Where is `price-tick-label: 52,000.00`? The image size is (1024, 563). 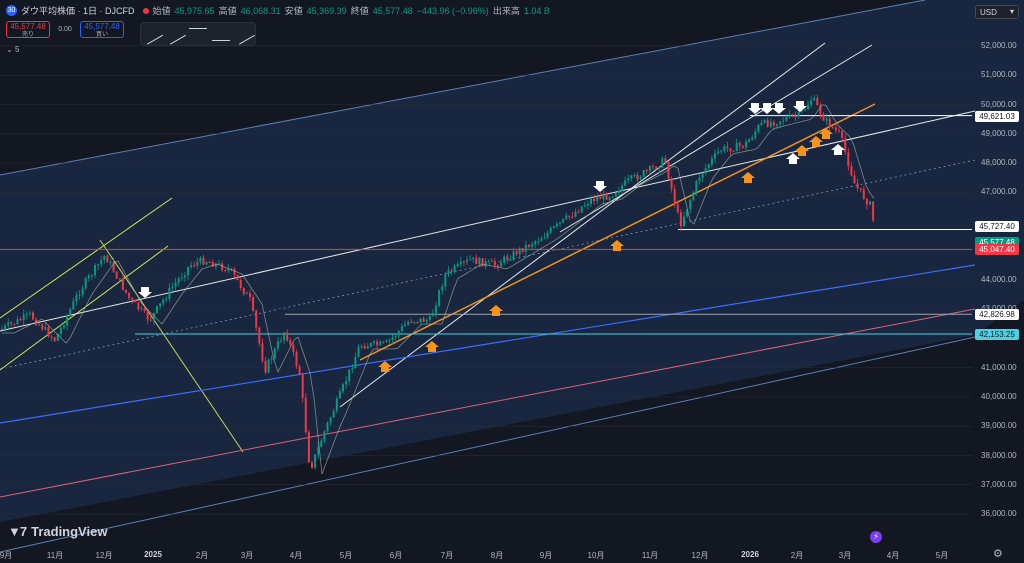 price-tick-label: 52,000.00 is located at coordinates (999, 45).